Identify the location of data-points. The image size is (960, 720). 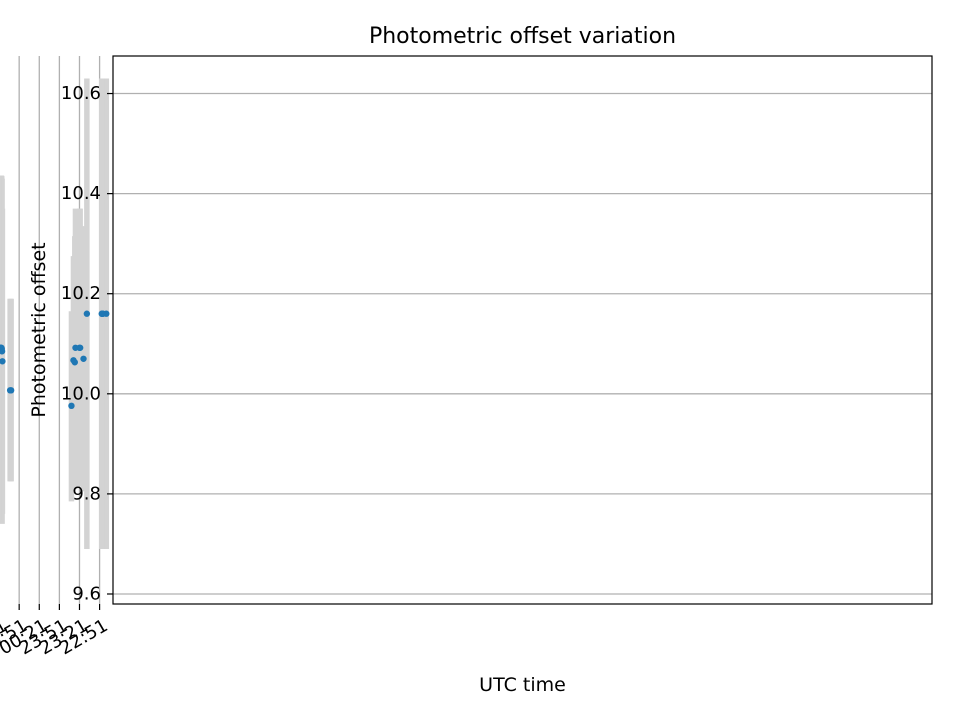
(55, 360).